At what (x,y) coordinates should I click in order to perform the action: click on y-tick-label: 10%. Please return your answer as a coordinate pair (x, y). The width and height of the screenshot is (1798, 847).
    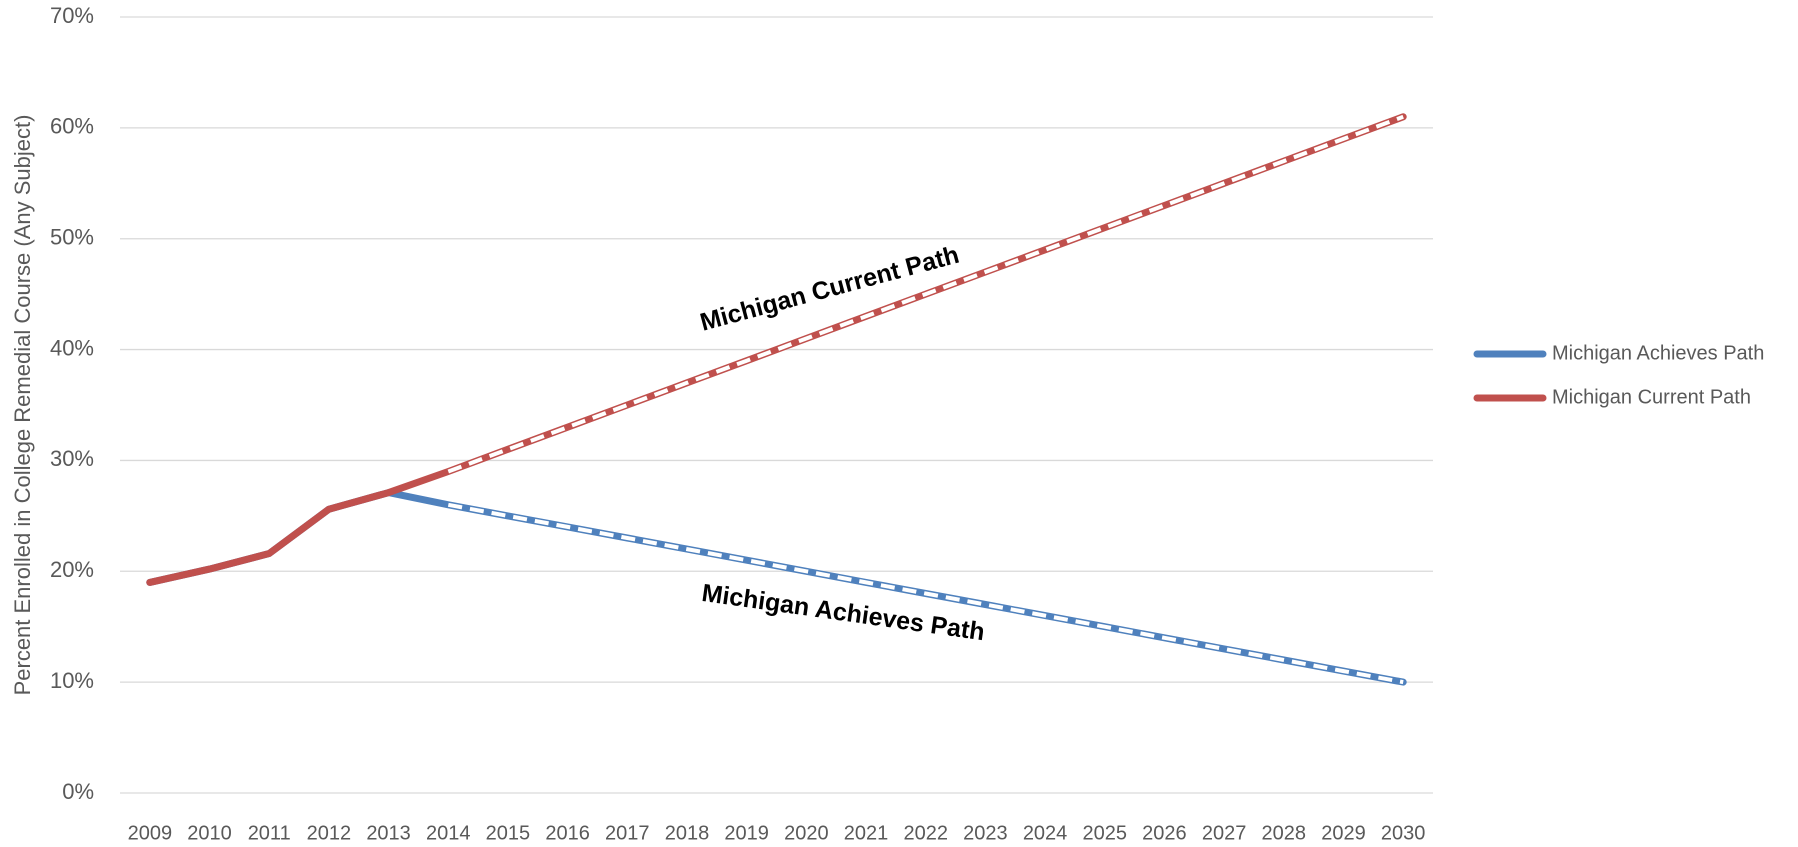
    Looking at the image, I should click on (72, 680).